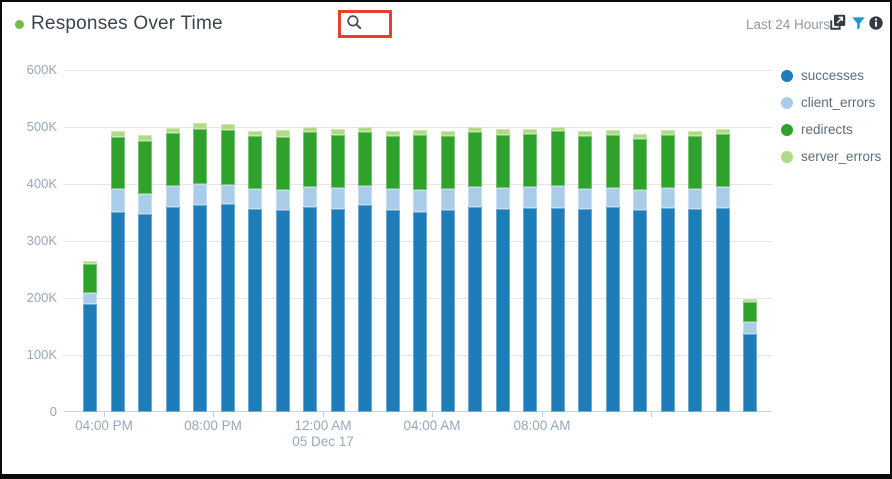 This screenshot has width=892, height=479. What do you see at coordinates (722, 270) in the screenshot?
I see `bar-stack-200pm` at bounding box center [722, 270].